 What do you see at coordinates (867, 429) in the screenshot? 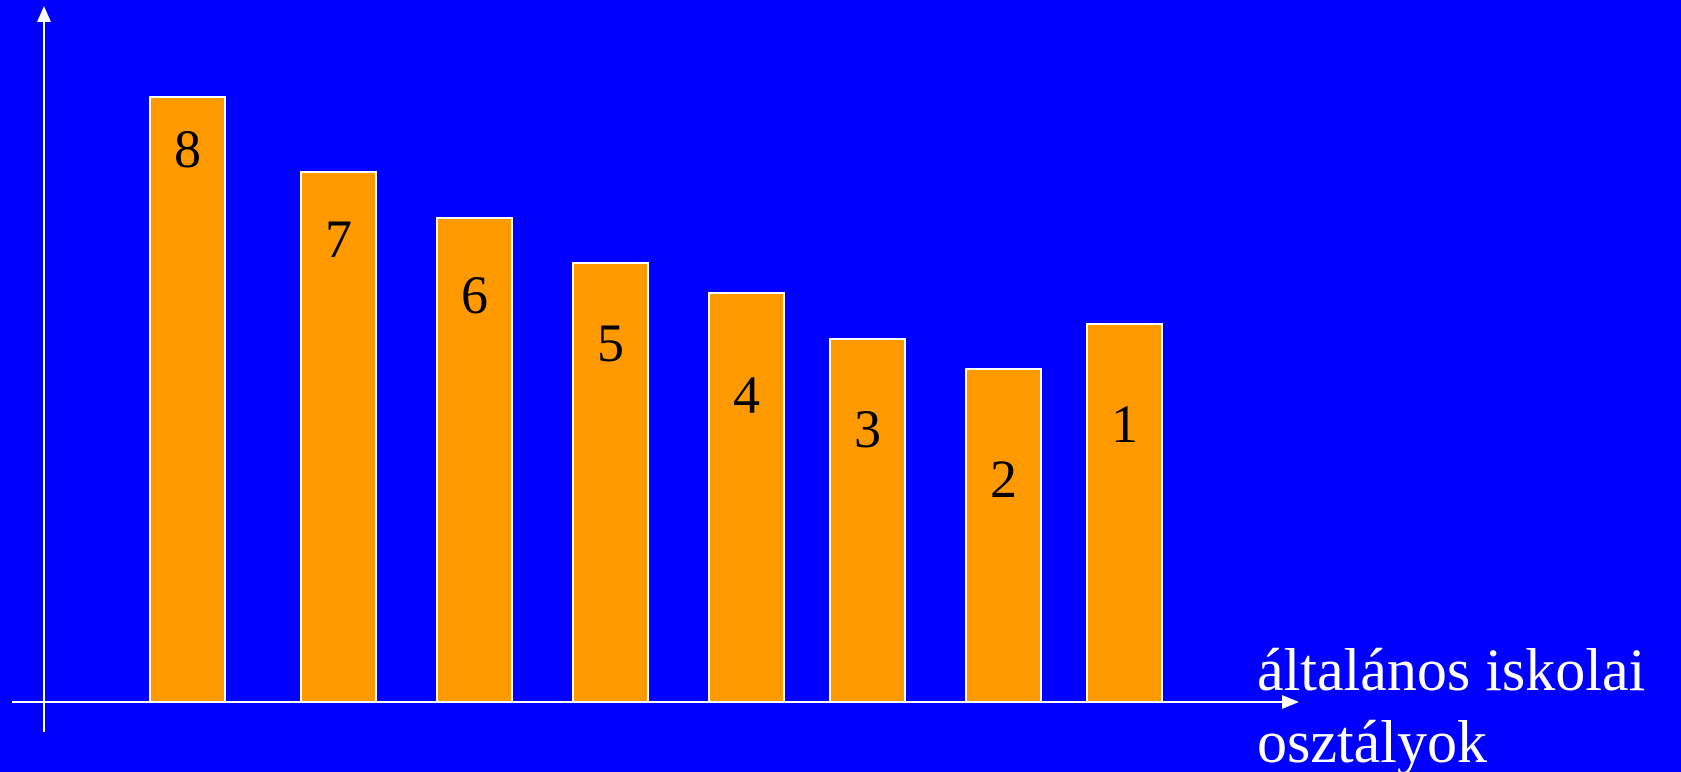
I see `bar-label-3: 3` at bounding box center [867, 429].